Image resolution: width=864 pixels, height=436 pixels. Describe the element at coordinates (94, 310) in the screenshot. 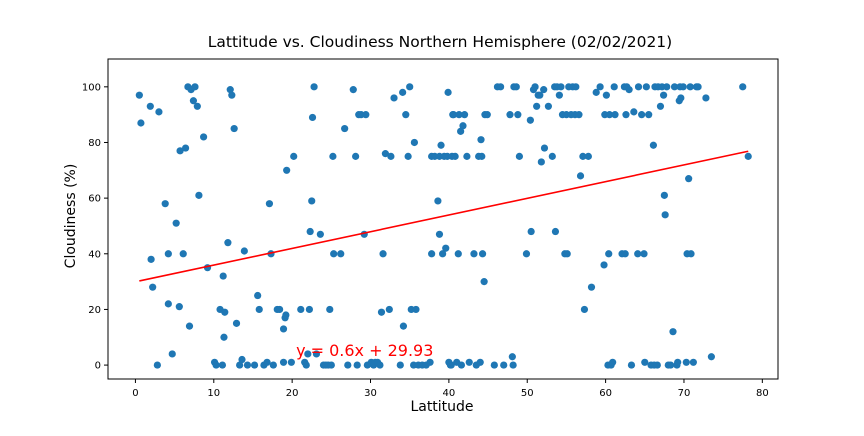

I see `y-tick-label: 20` at that location.